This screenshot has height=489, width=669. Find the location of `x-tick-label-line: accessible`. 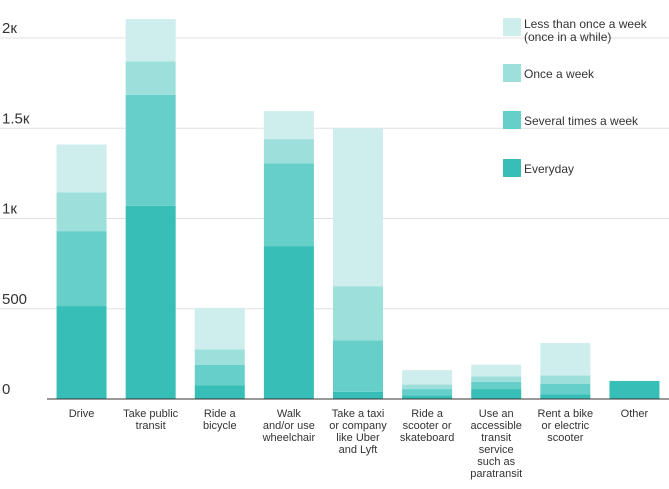

x-tick-label-line: accessible is located at coordinates (496, 426).